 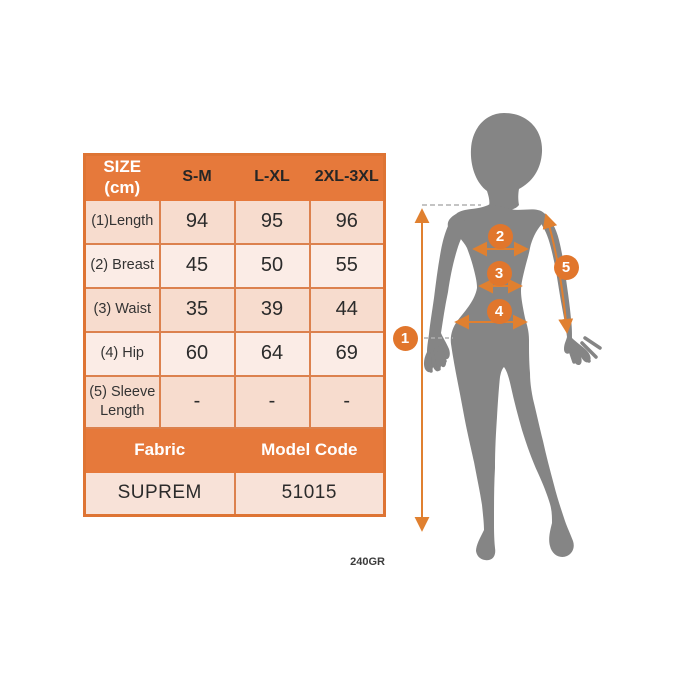 I want to click on measure-marker-1: 1, so click(x=405, y=338).